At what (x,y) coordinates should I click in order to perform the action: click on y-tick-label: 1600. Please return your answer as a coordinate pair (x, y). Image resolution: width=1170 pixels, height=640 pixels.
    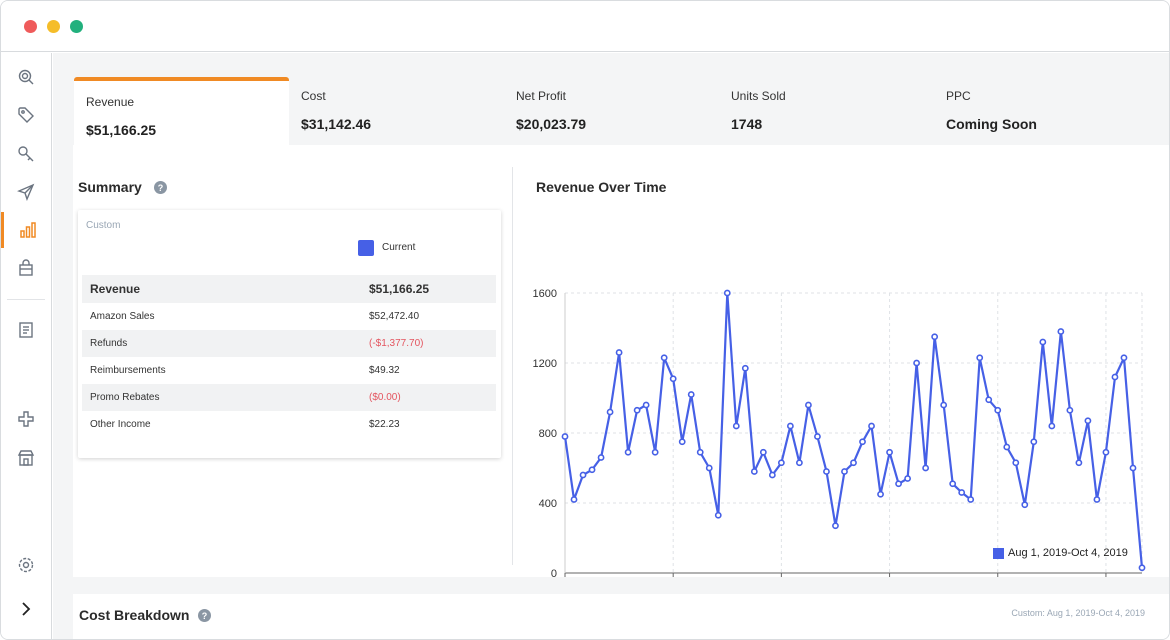
    Looking at the image, I should click on (545, 294).